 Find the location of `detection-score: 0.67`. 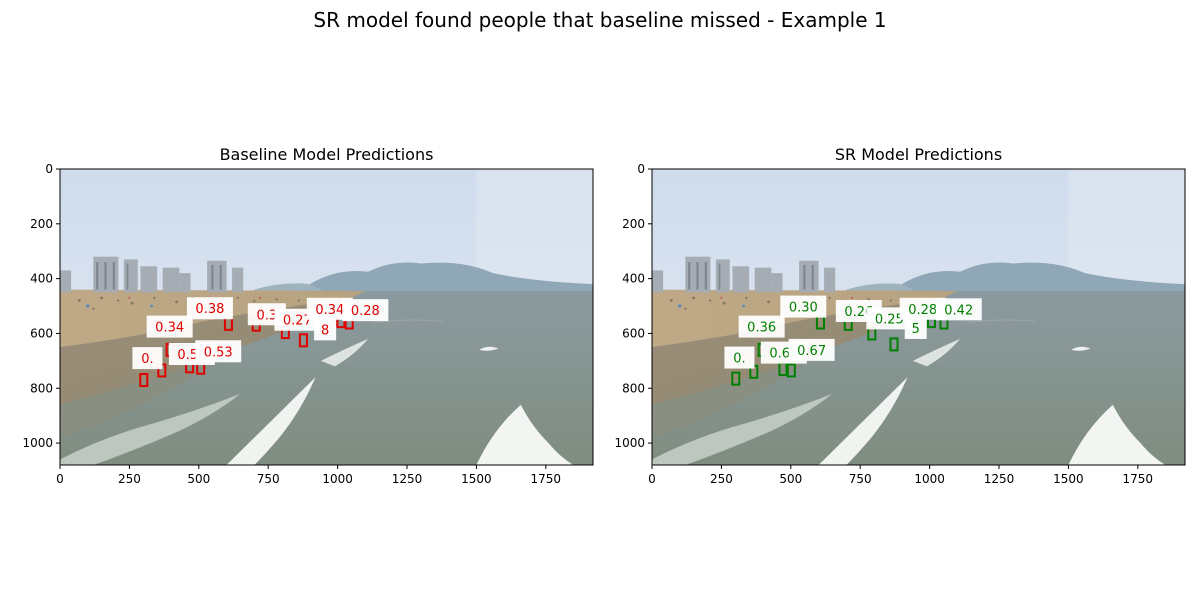

detection-score: 0.67 is located at coordinates (811, 351).